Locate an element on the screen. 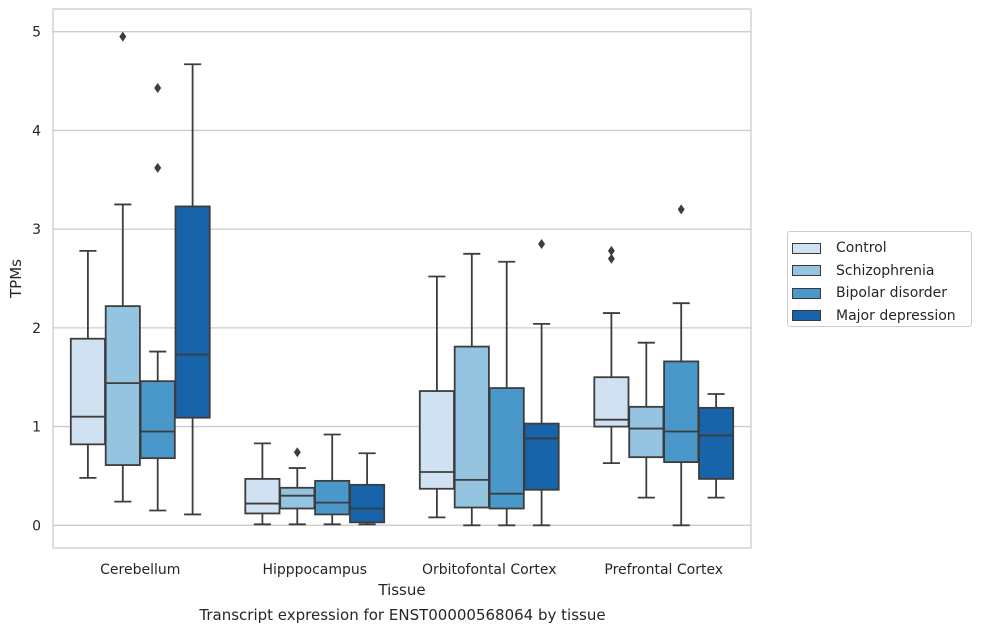  x-tick-label: Cerebellum is located at coordinates (140, 570).